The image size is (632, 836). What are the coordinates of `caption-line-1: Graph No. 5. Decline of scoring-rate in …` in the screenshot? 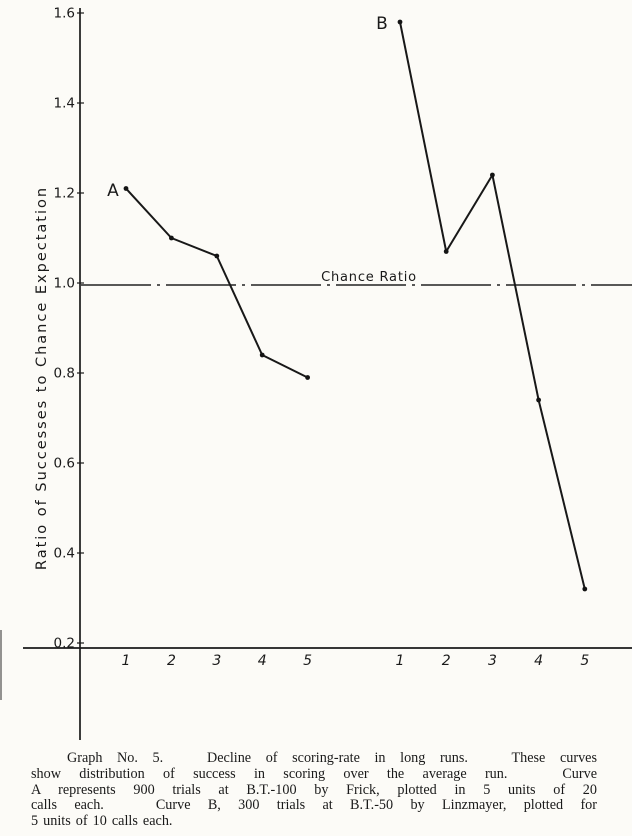 It's located at (332, 758).